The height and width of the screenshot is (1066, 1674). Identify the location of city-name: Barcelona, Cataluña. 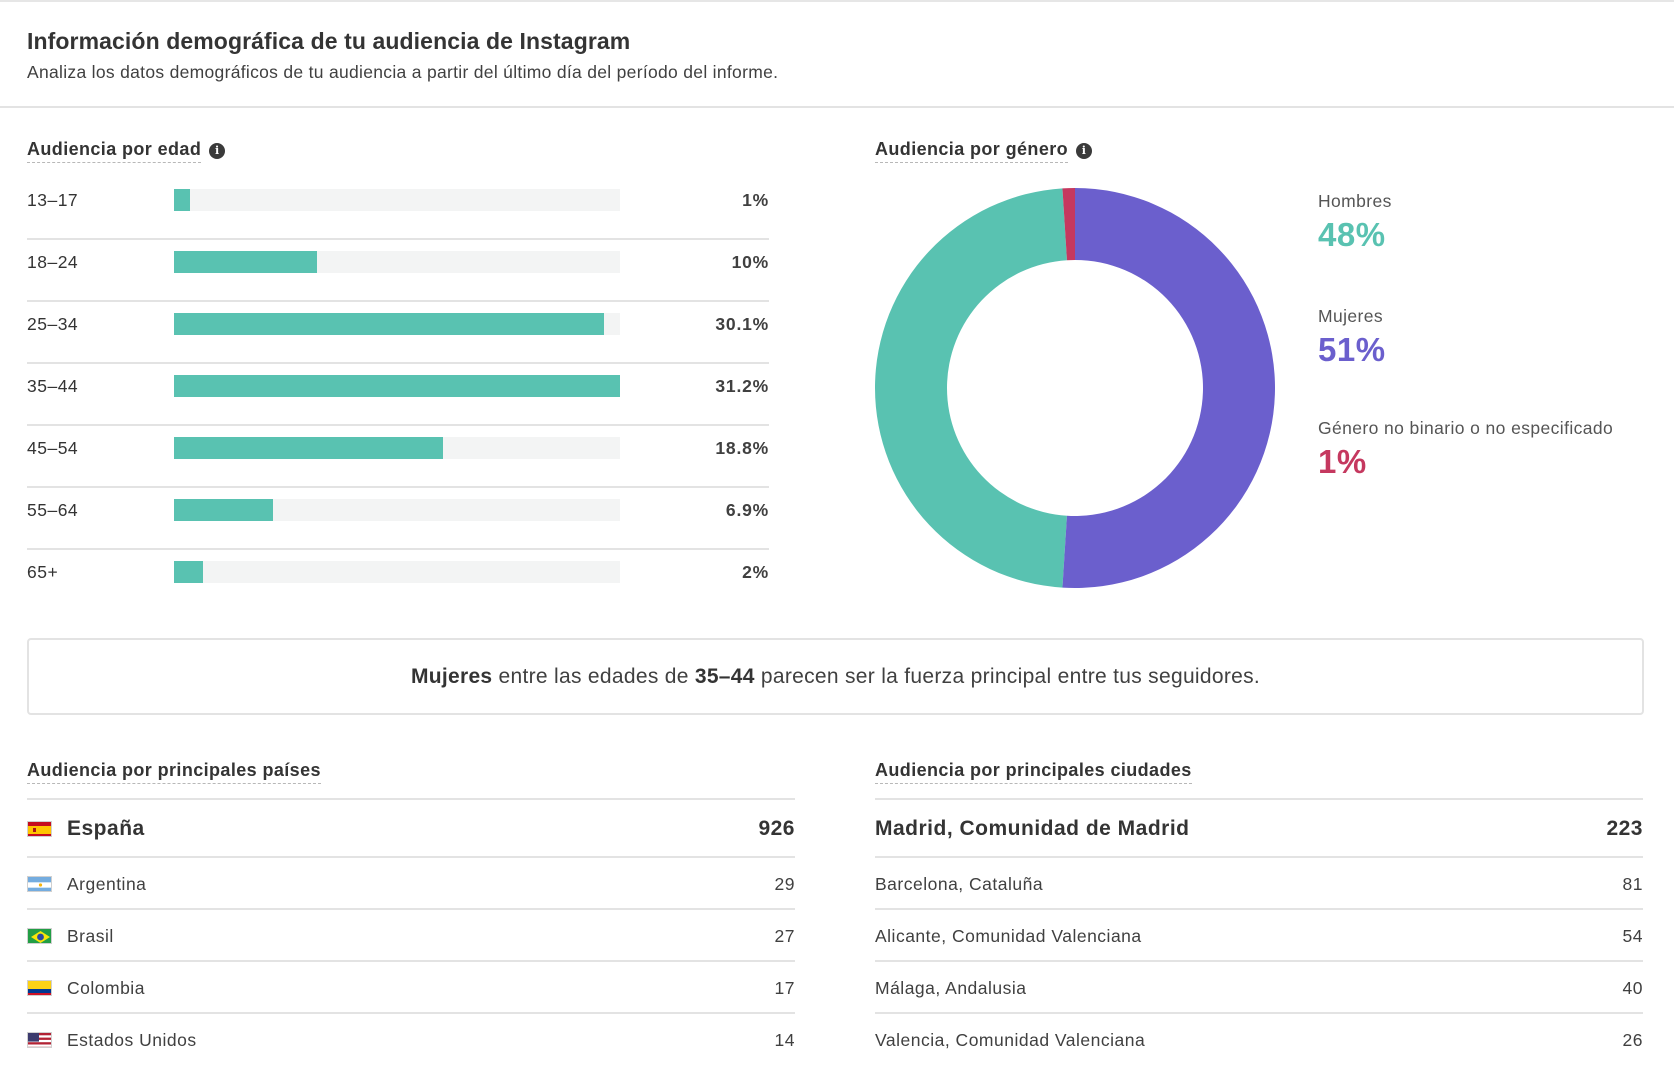
(959, 884).